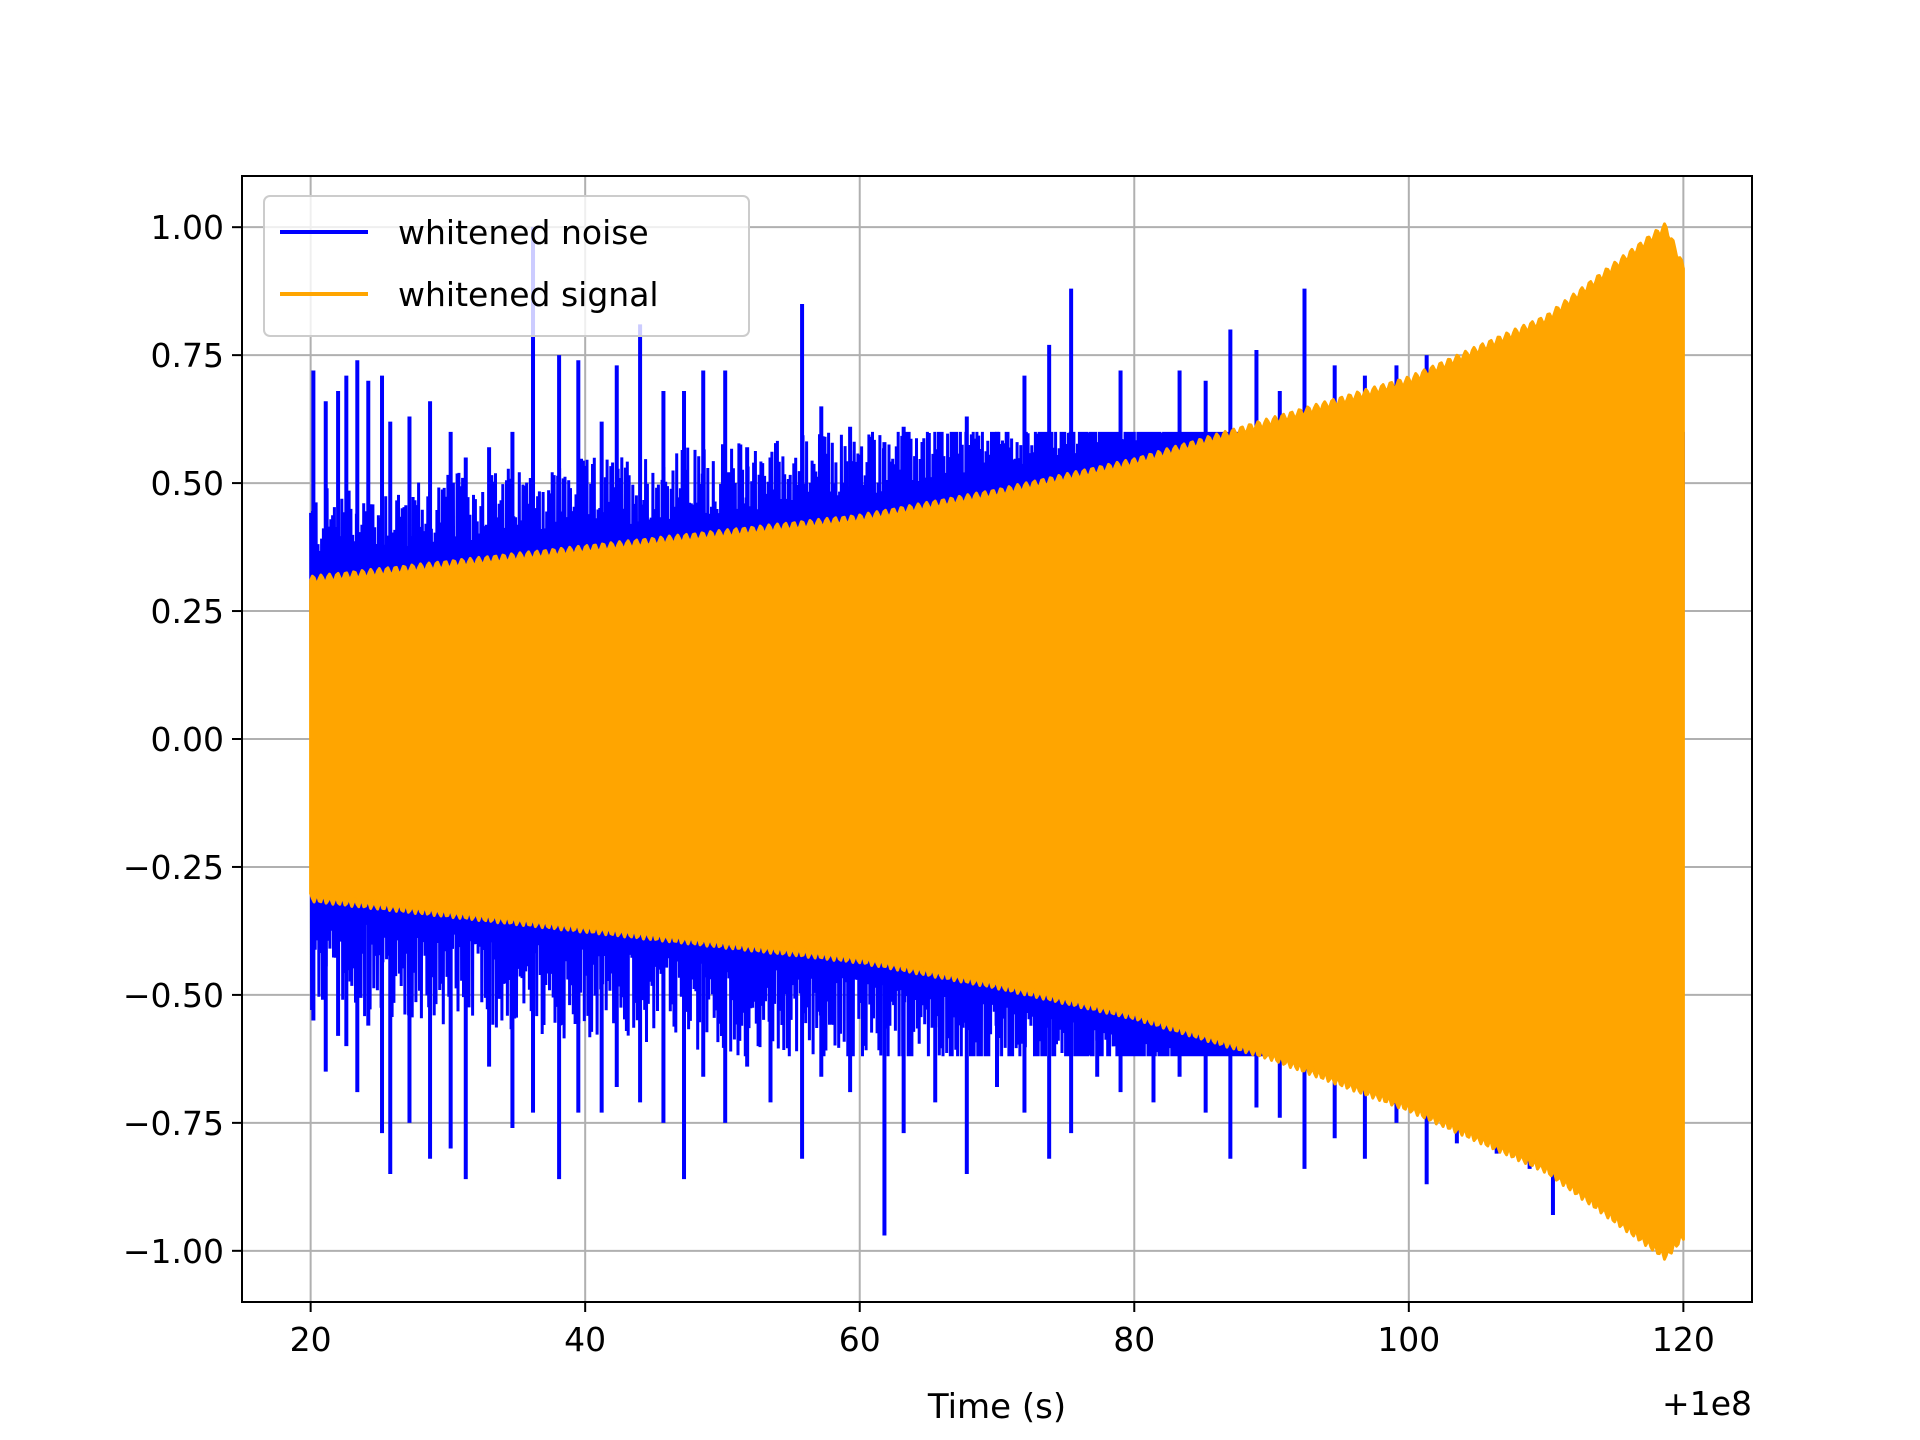 Image resolution: width=1920 pixels, height=1440 pixels. I want to click on y-tick-label: 0.50, so click(187, 483).